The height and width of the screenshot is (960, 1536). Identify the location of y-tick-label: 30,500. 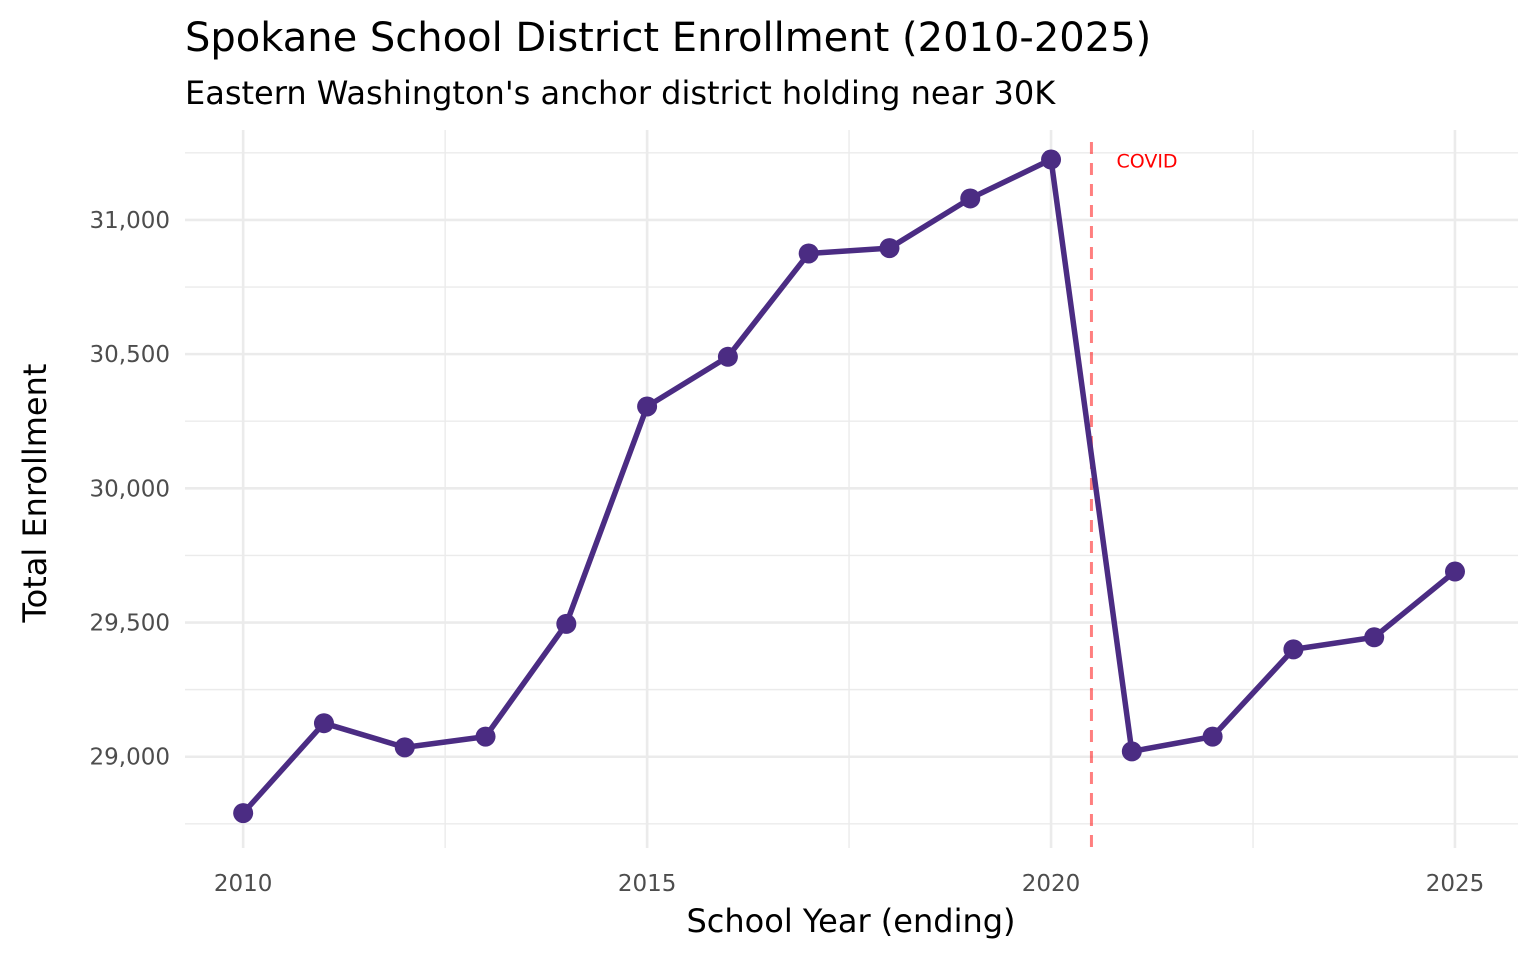
(130, 355).